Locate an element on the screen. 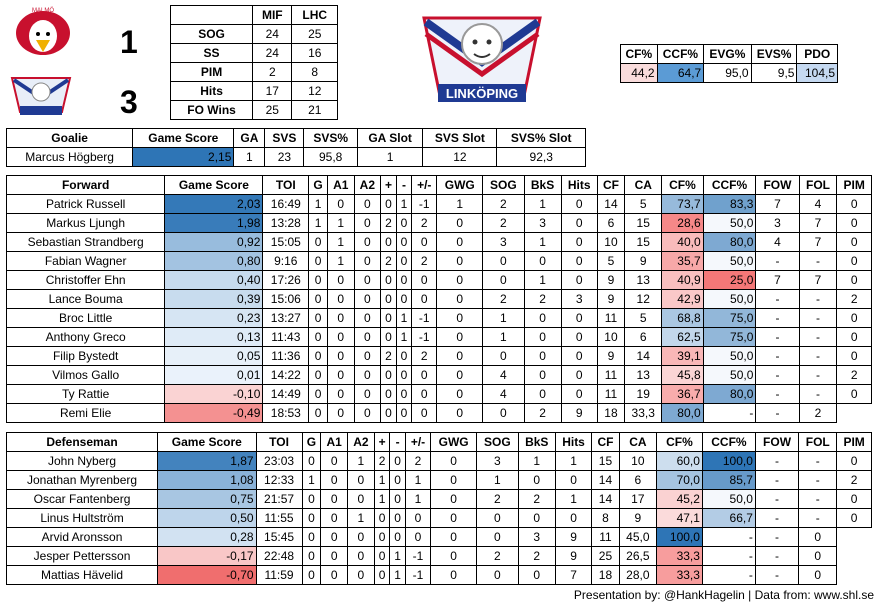 This screenshot has height=608, width=884. summary-value: 44,2 is located at coordinates (639, 73).